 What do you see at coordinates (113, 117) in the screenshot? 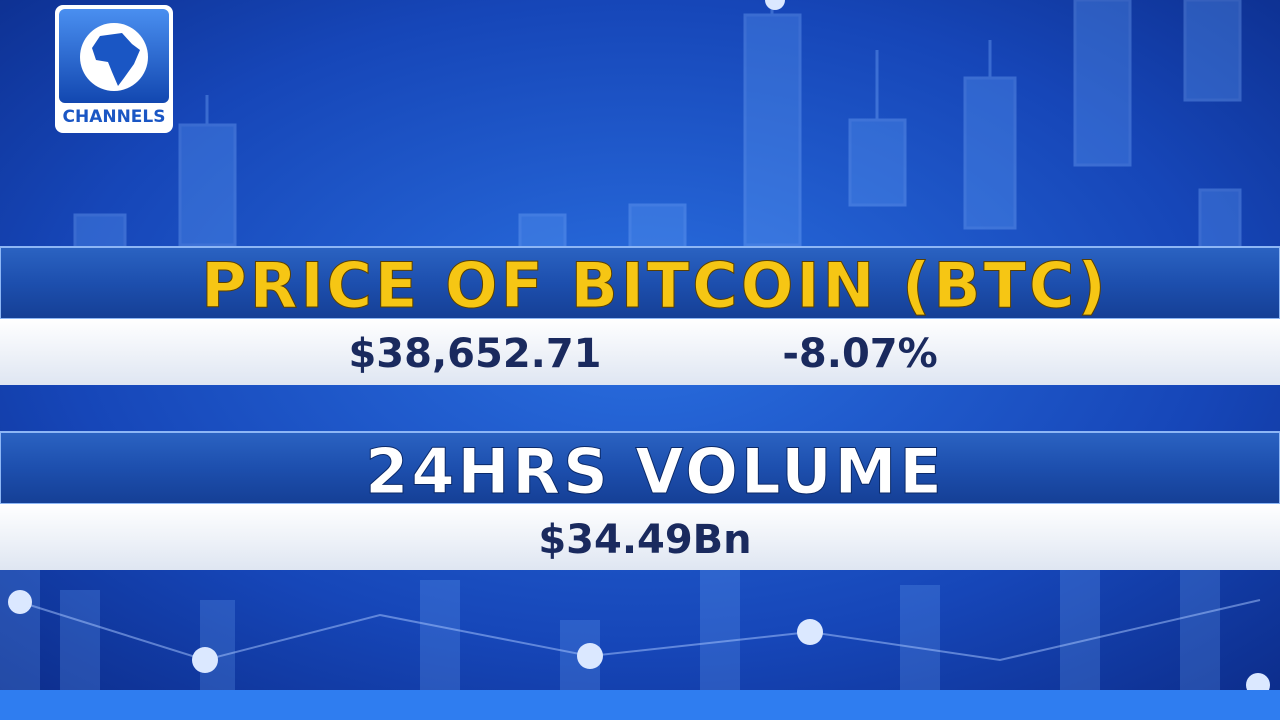
I see `logo-text: CHANNELS` at bounding box center [113, 117].